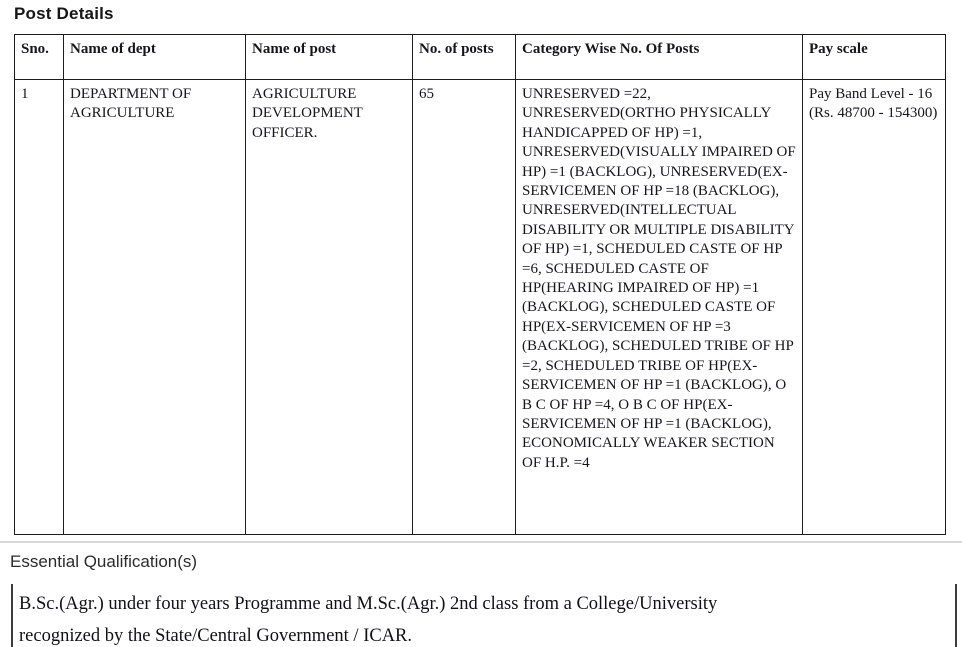 The image size is (962, 647). Describe the element at coordinates (39, 57) in the screenshot. I see `column-header-sno: Sno.` at that location.